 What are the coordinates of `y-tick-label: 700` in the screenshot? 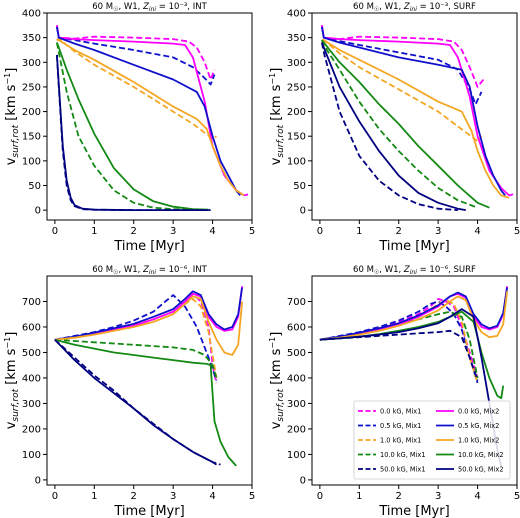 It's located at (296, 302).